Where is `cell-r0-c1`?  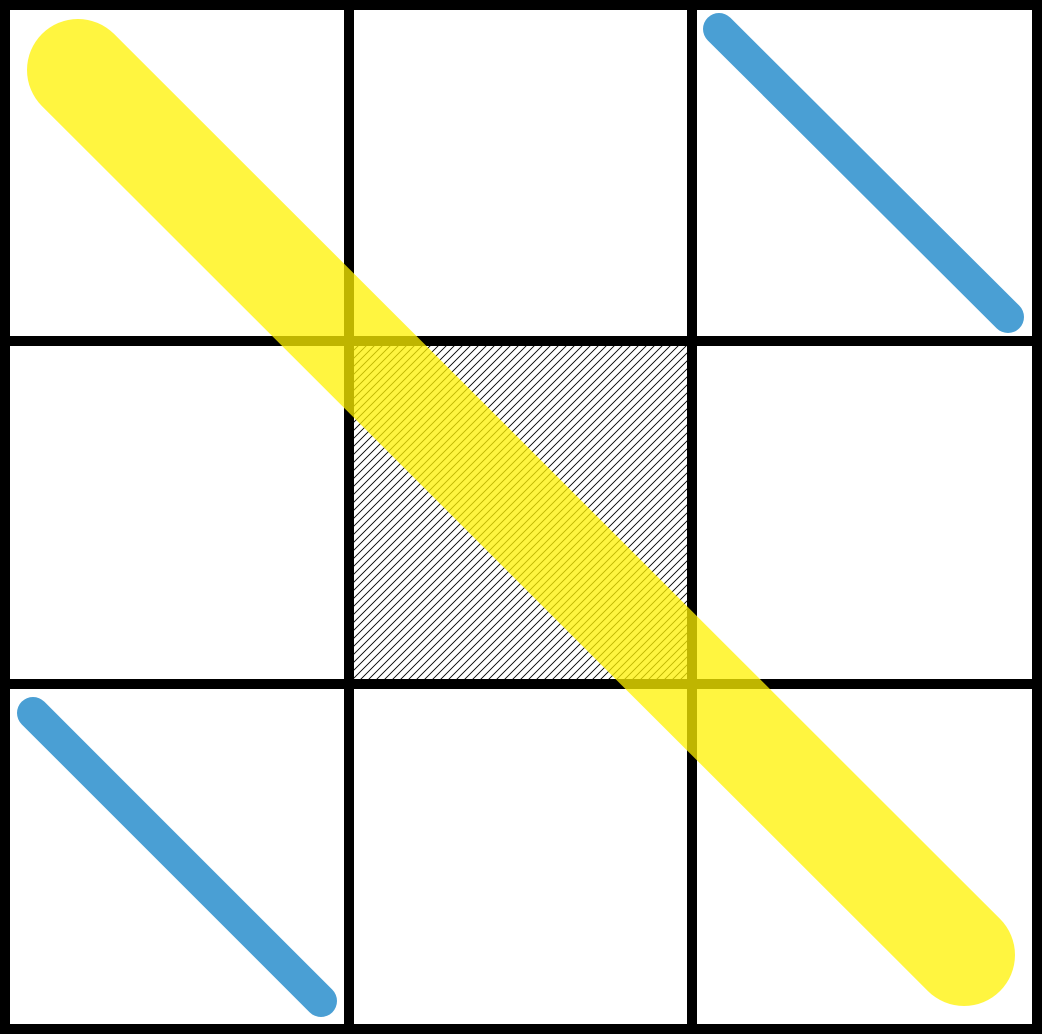
cell-r0-c1 is located at coordinates (520, 173).